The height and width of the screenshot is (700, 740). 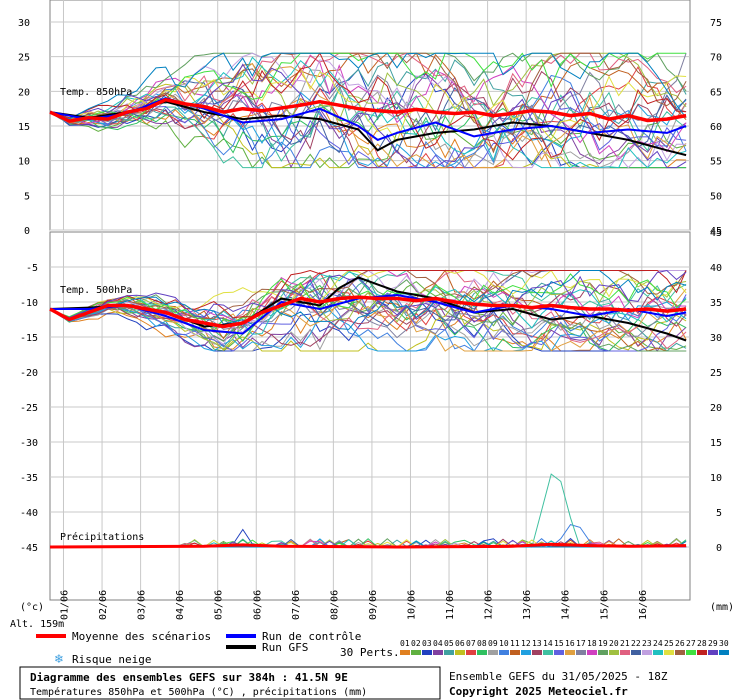 What do you see at coordinates (527, 605) in the screenshot?
I see `x-tick-label: 13/06` at bounding box center [527, 605].